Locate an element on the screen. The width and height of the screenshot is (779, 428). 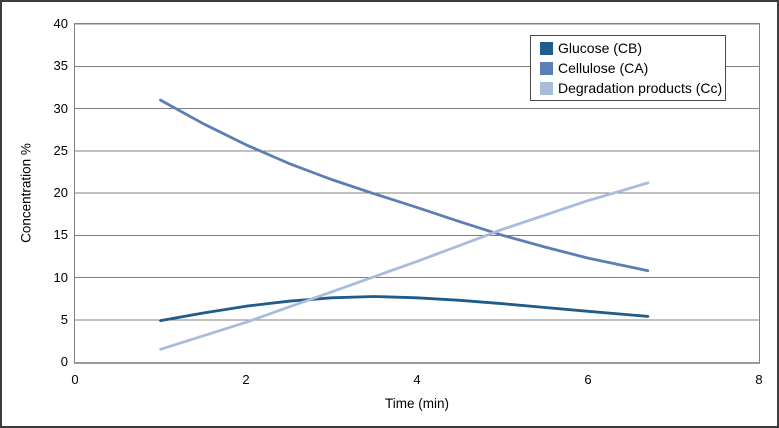
x-tick-label: 6 is located at coordinates (588, 379).